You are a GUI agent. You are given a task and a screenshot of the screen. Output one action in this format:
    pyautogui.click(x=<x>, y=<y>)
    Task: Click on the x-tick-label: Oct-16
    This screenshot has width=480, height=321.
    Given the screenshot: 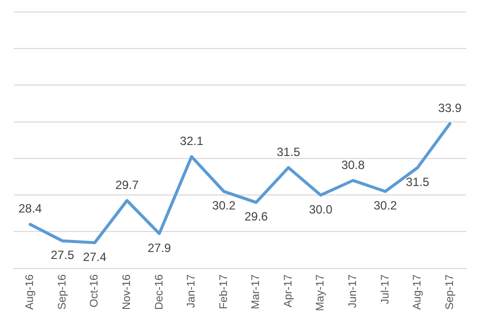 What is the action you would take?
    pyautogui.click(x=94, y=291)
    